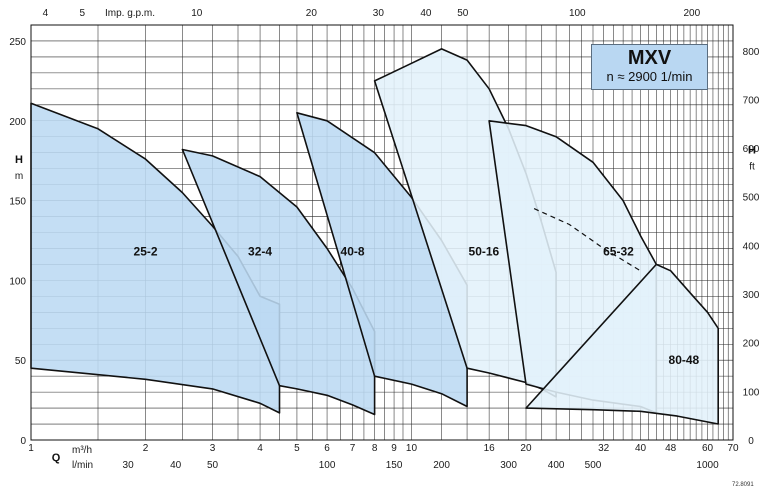 This screenshot has width=766, height=495. I want to click on x-lmin-tick-label: 300, so click(508, 465).